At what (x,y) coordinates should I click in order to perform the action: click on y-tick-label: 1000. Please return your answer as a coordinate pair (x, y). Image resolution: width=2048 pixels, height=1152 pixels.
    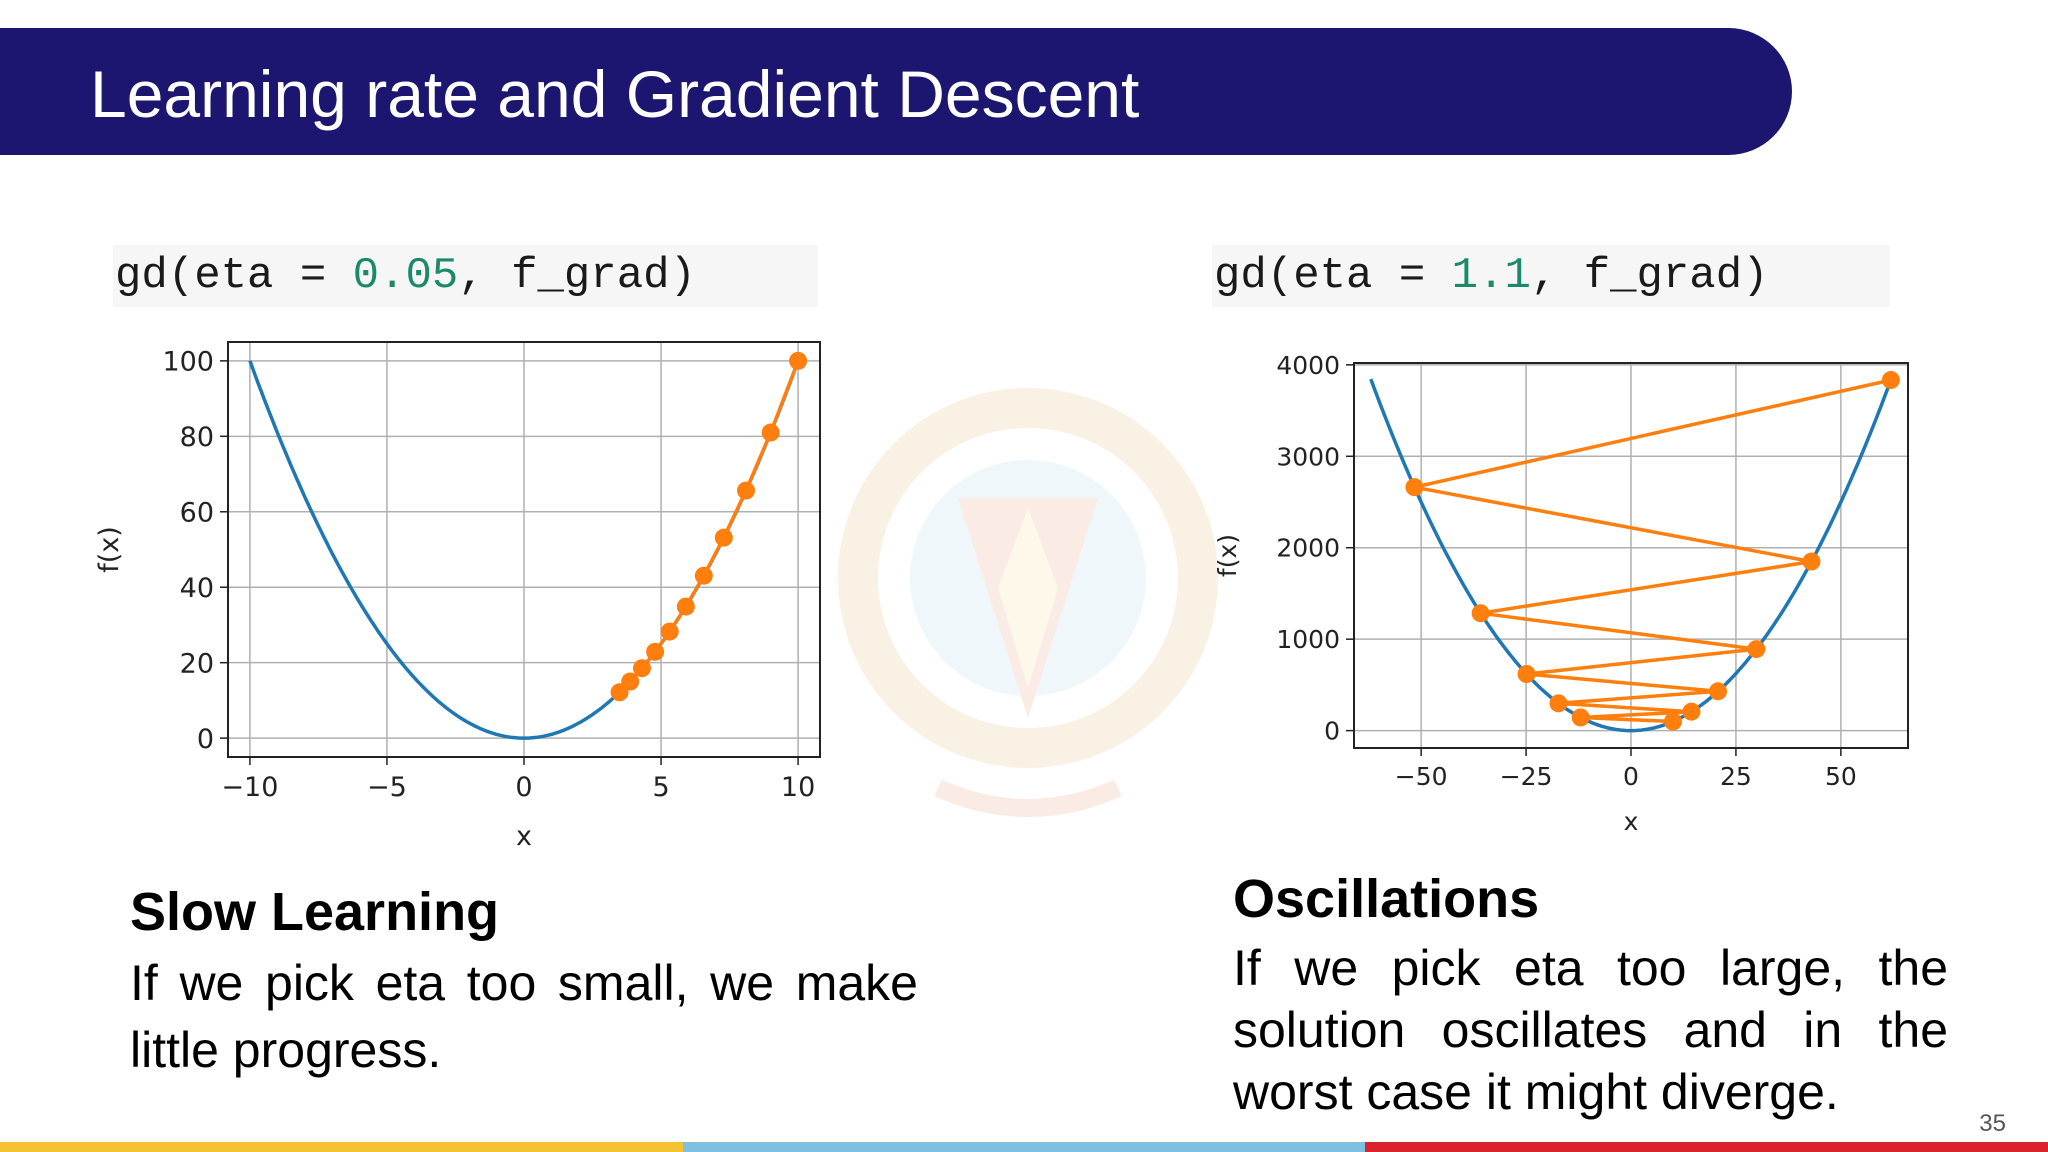
    Looking at the image, I should click on (1308, 639).